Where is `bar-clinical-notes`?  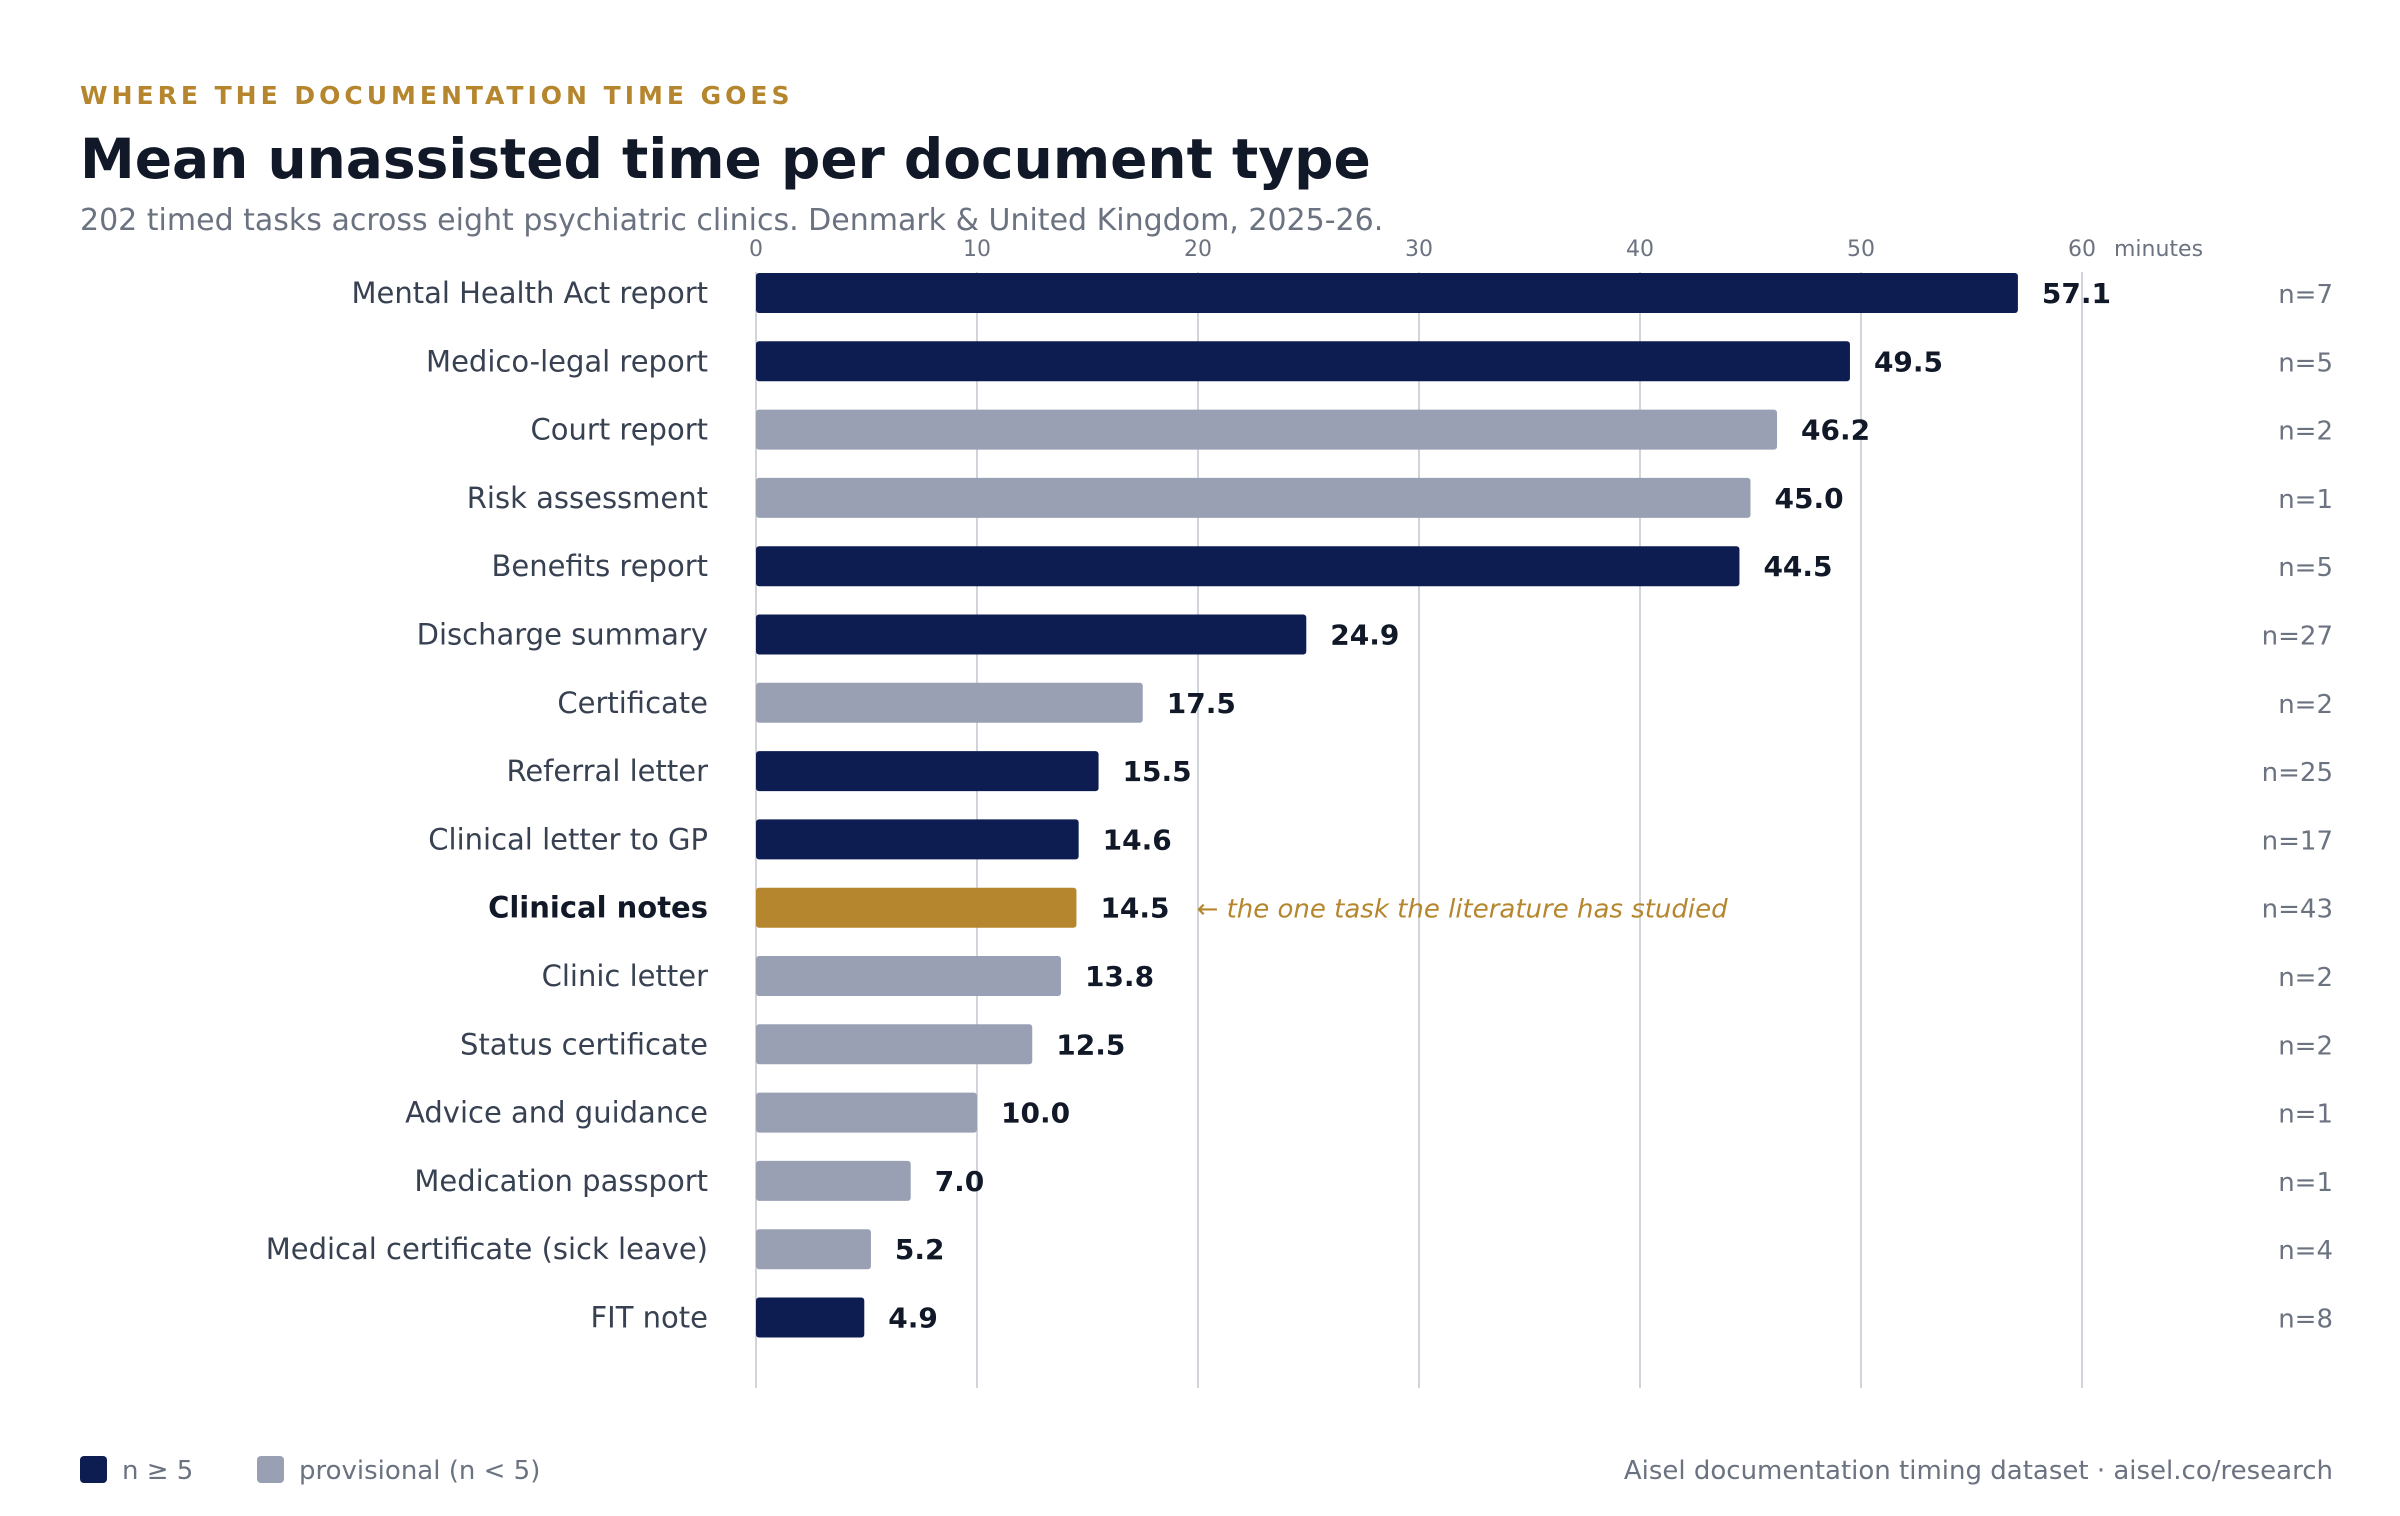
bar-clinical-notes is located at coordinates (916, 907).